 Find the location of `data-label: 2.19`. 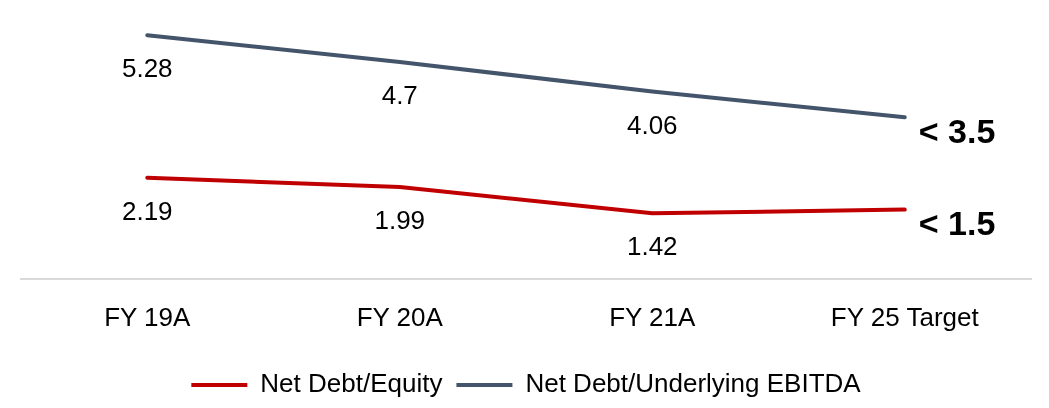

data-label: 2.19 is located at coordinates (147, 210).